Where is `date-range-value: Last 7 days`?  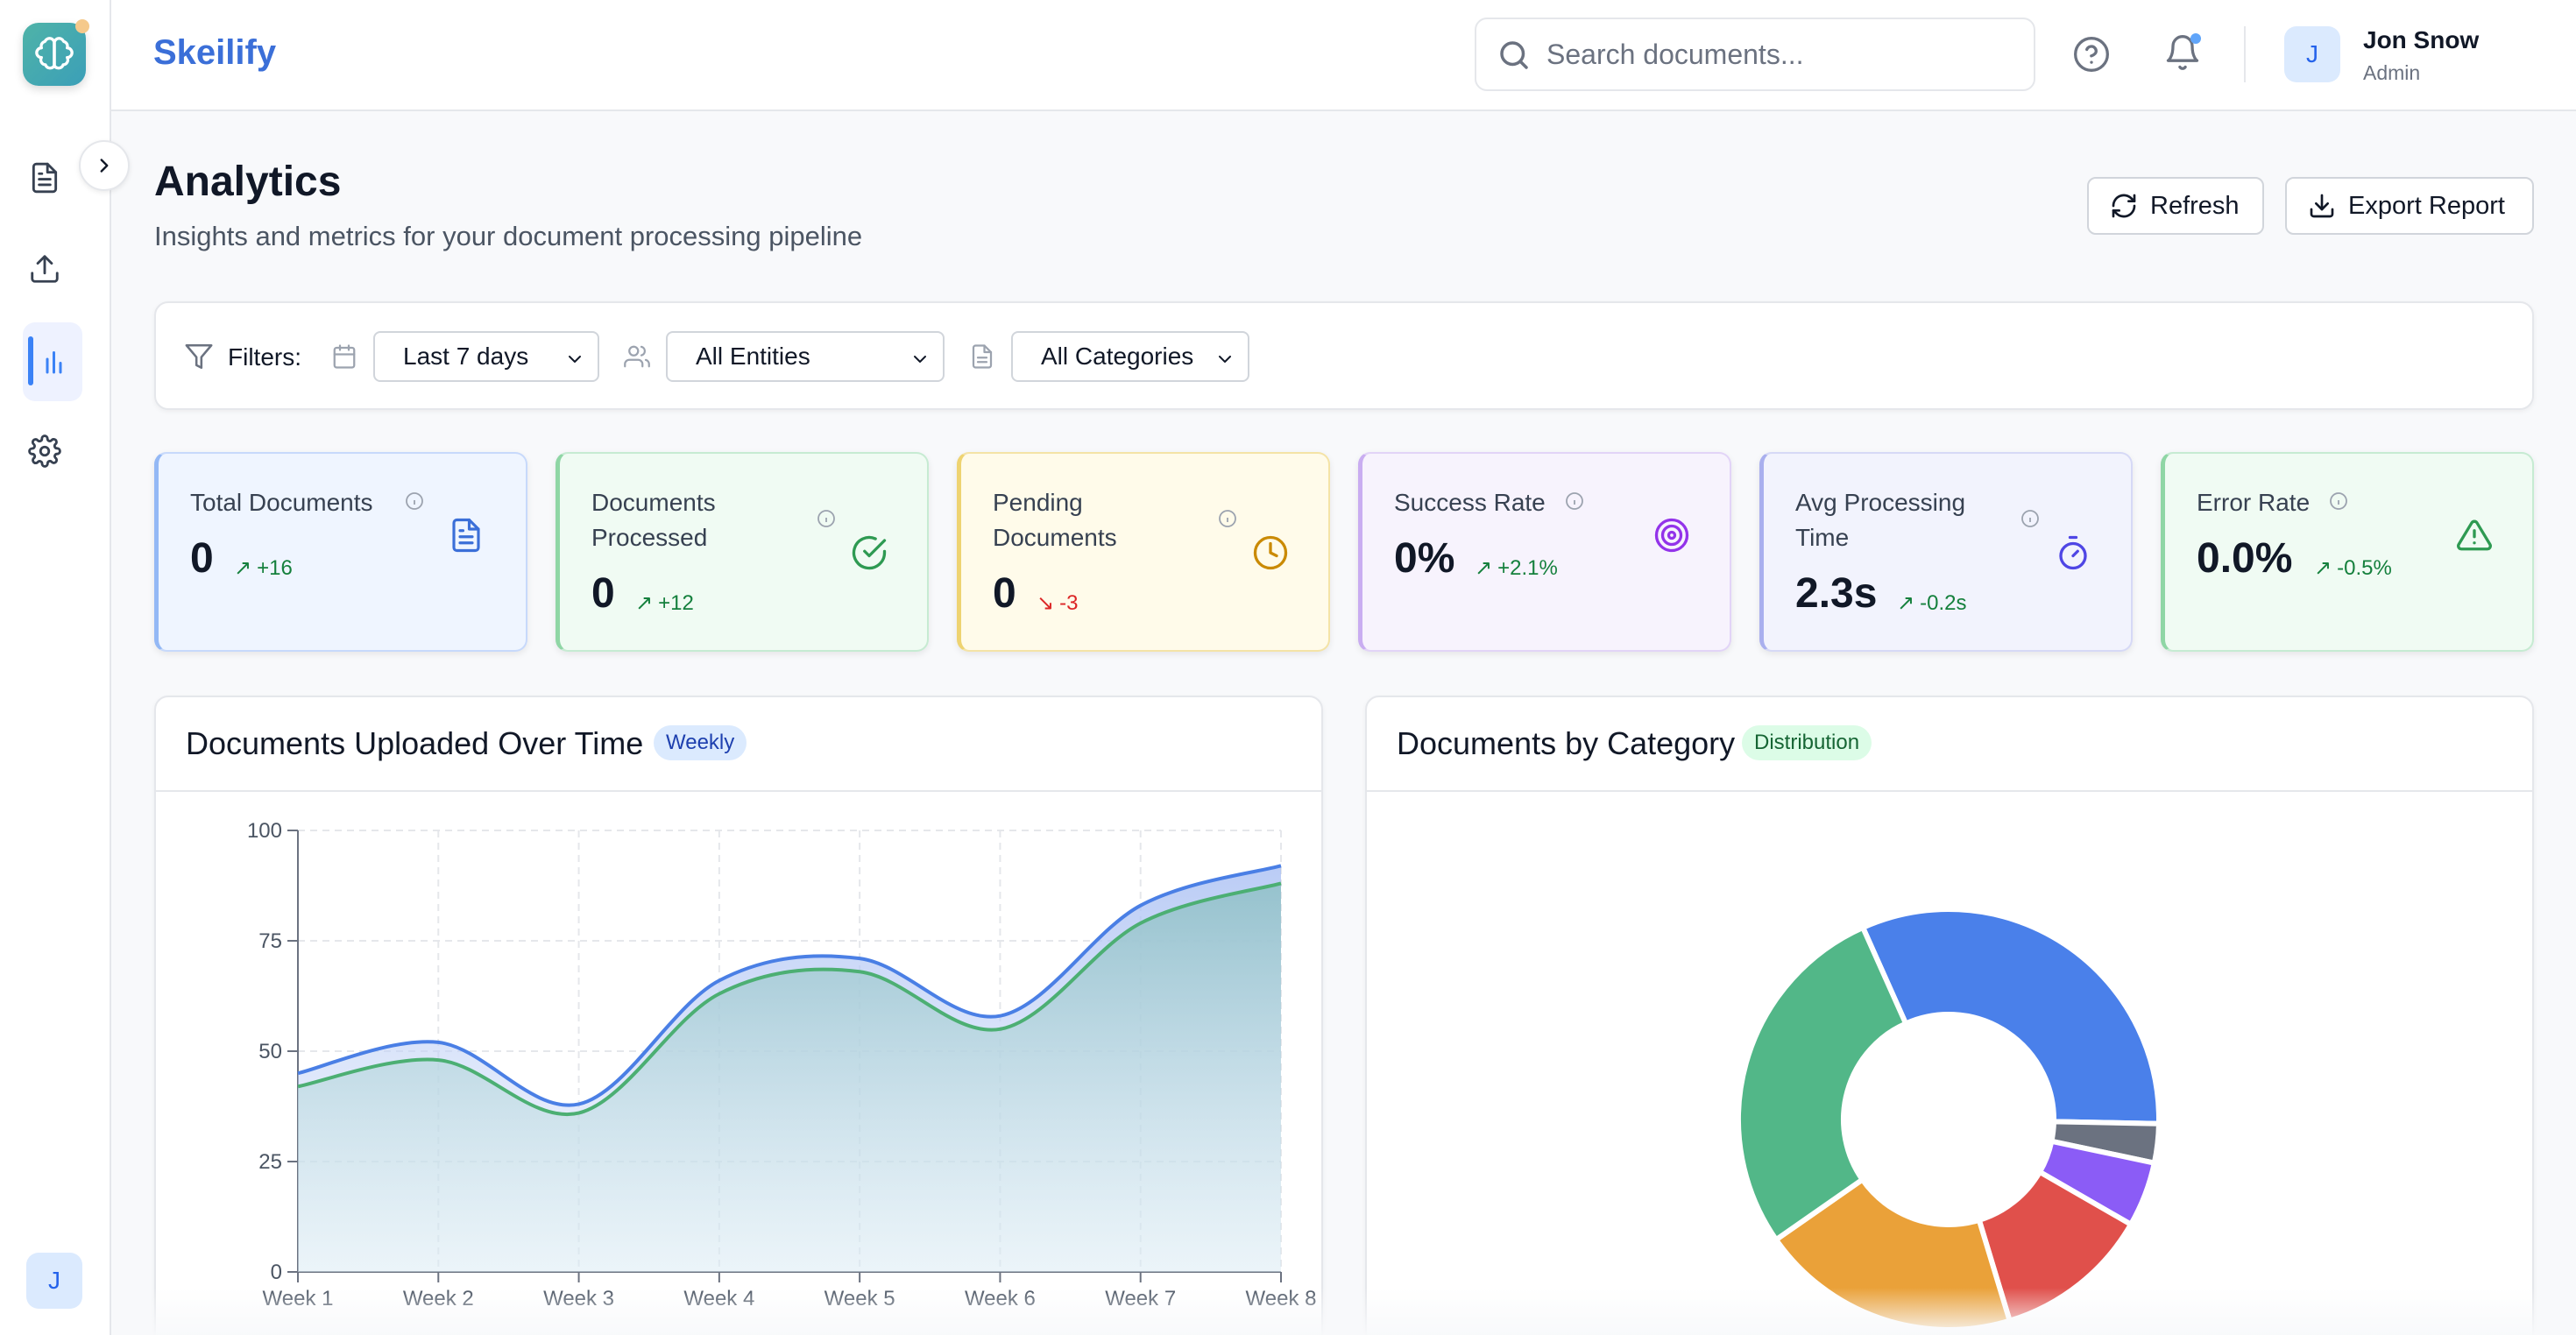
date-range-value: Last 7 days is located at coordinates (466, 356).